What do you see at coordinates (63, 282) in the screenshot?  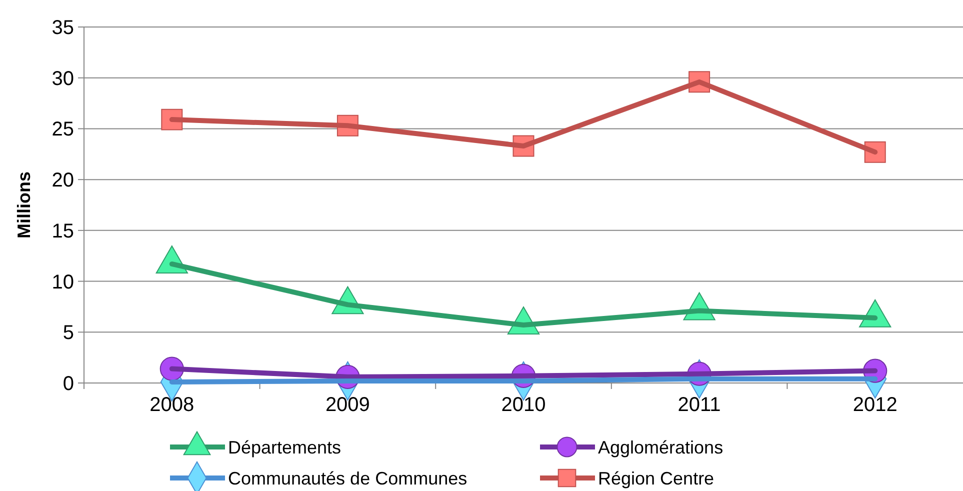 I see `y-tick-label: 10` at bounding box center [63, 282].